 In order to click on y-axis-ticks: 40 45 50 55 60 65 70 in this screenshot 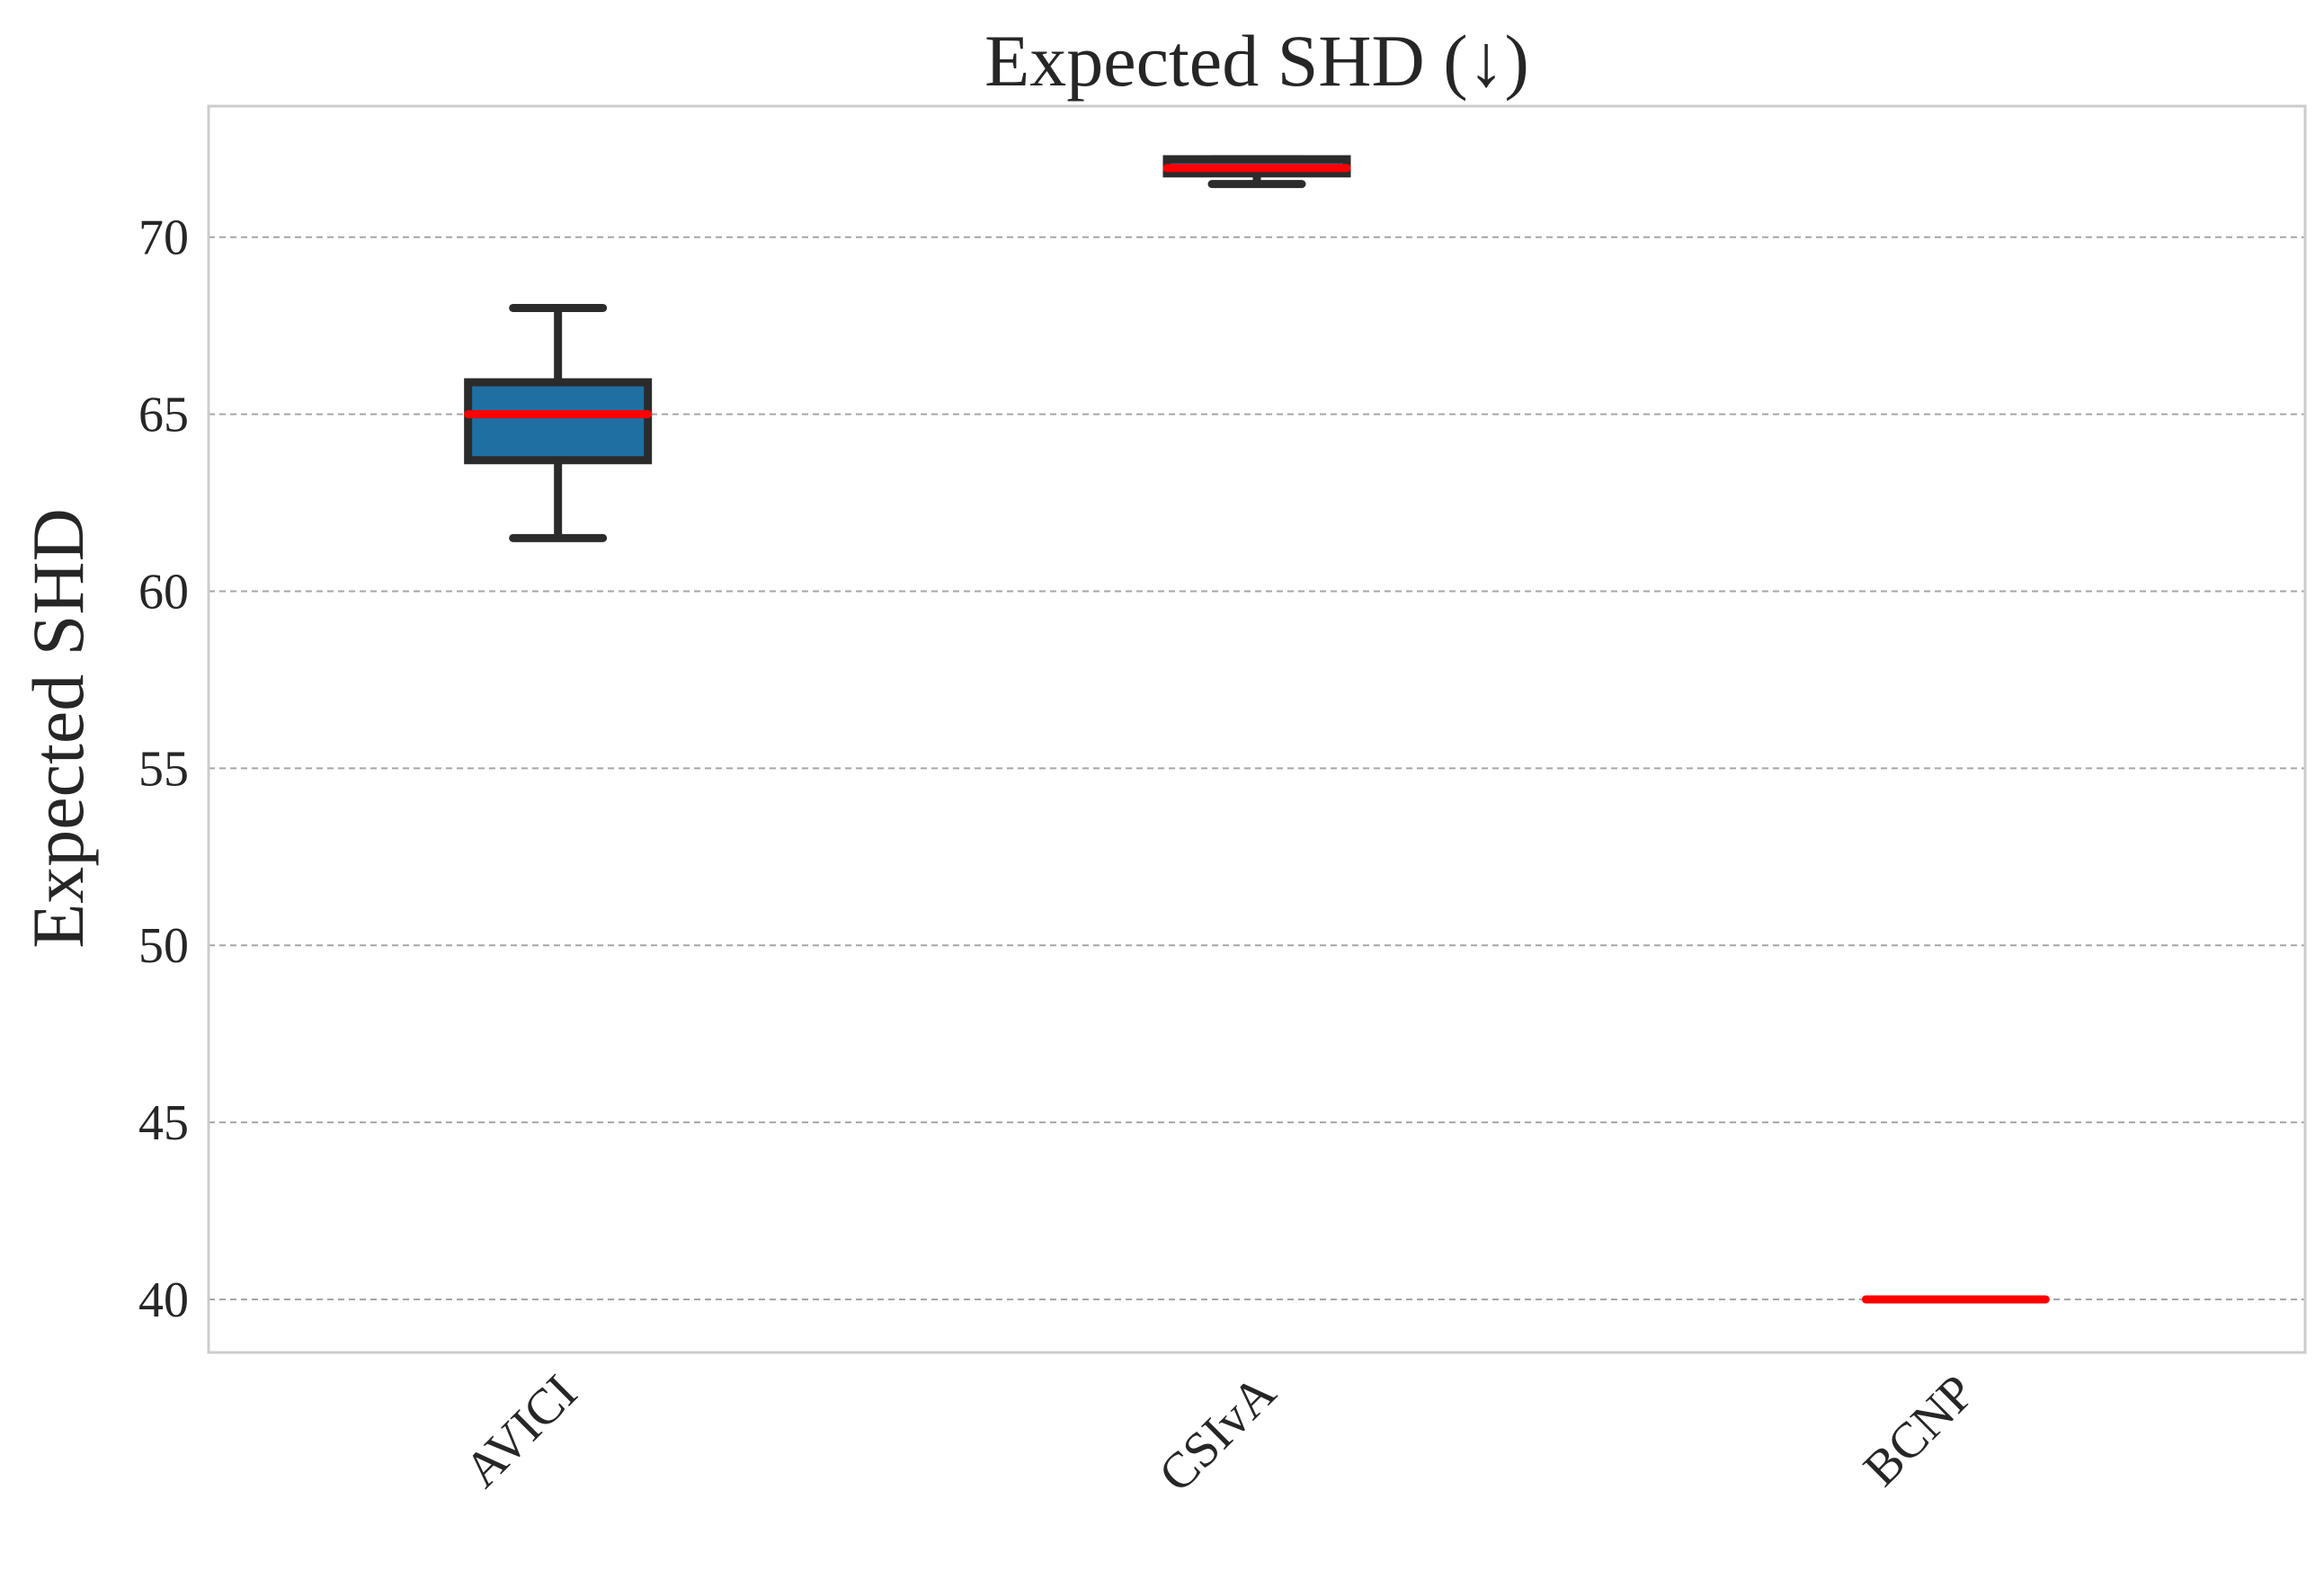, I will do `click(163, 769)`.